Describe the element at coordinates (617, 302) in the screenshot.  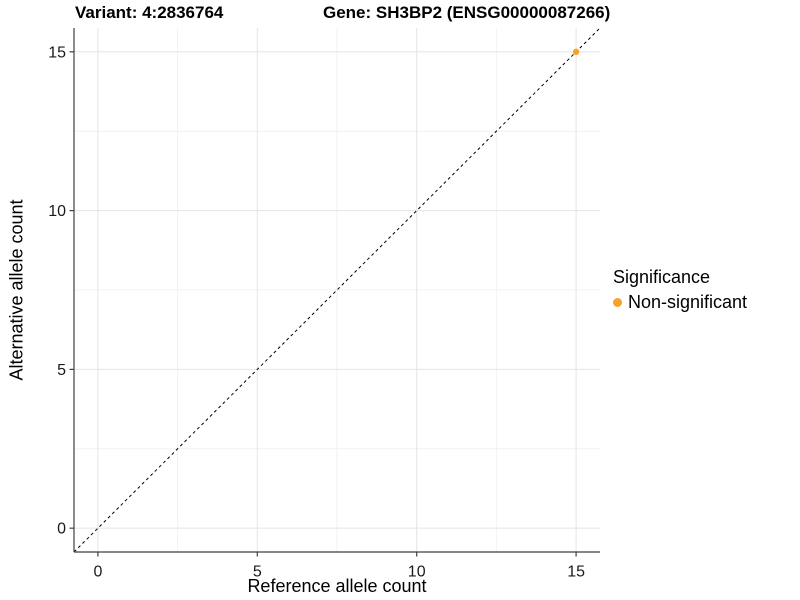
I see `legend-point-icon` at that location.